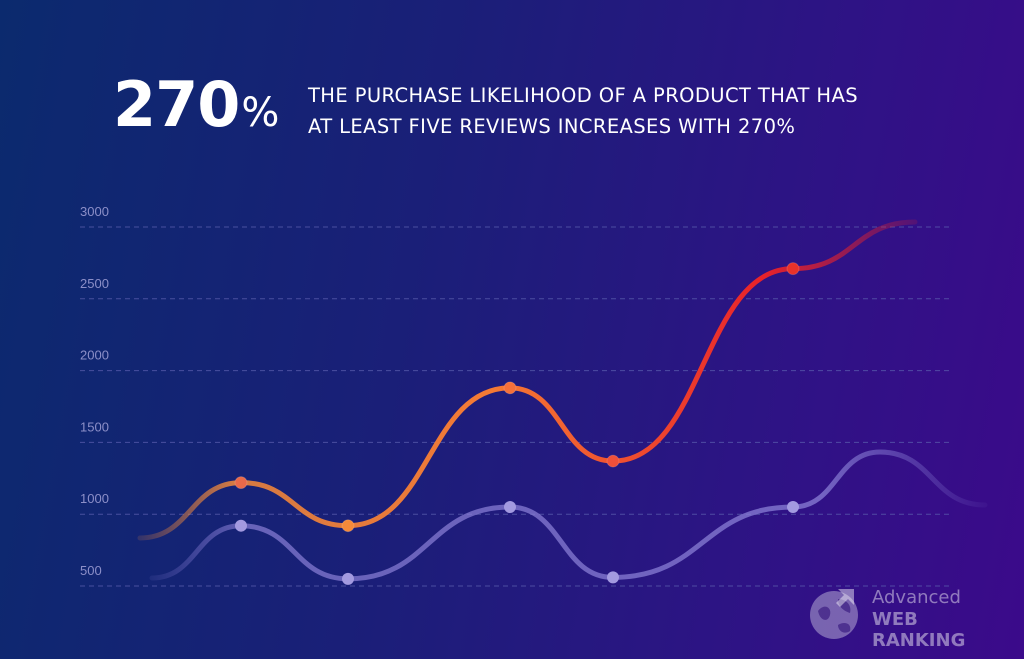  What do you see at coordinates (94, 283) in the screenshot?
I see `y-tick-label: 2500` at bounding box center [94, 283].